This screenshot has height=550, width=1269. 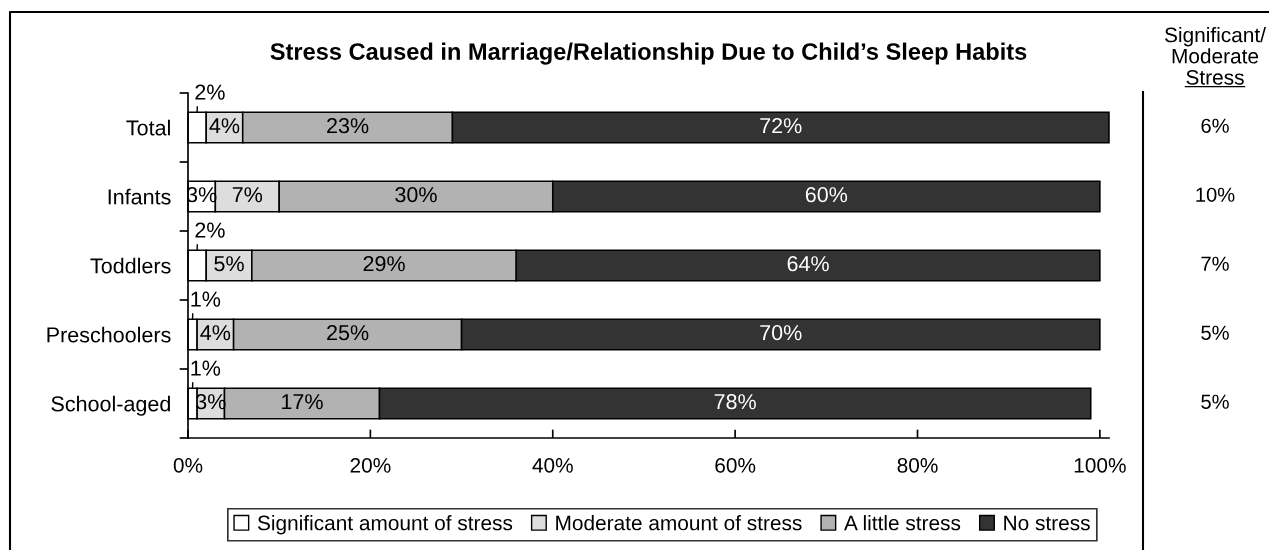 What do you see at coordinates (917, 465) in the screenshot?
I see `x-tick-label: 80%` at bounding box center [917, 465].